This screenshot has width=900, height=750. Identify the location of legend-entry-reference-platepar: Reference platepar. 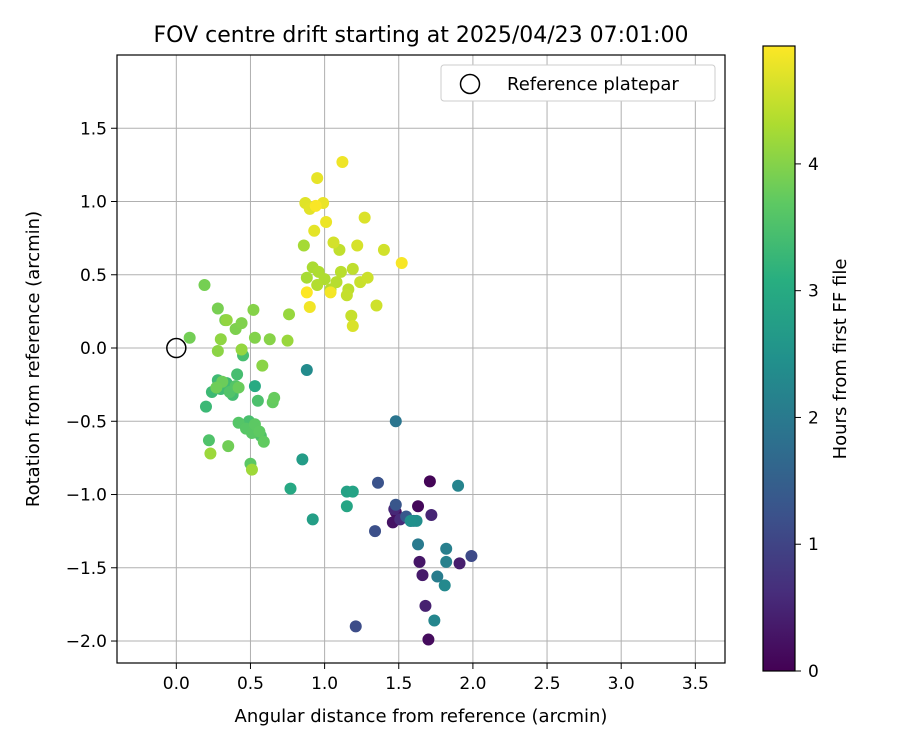
(593, 84).